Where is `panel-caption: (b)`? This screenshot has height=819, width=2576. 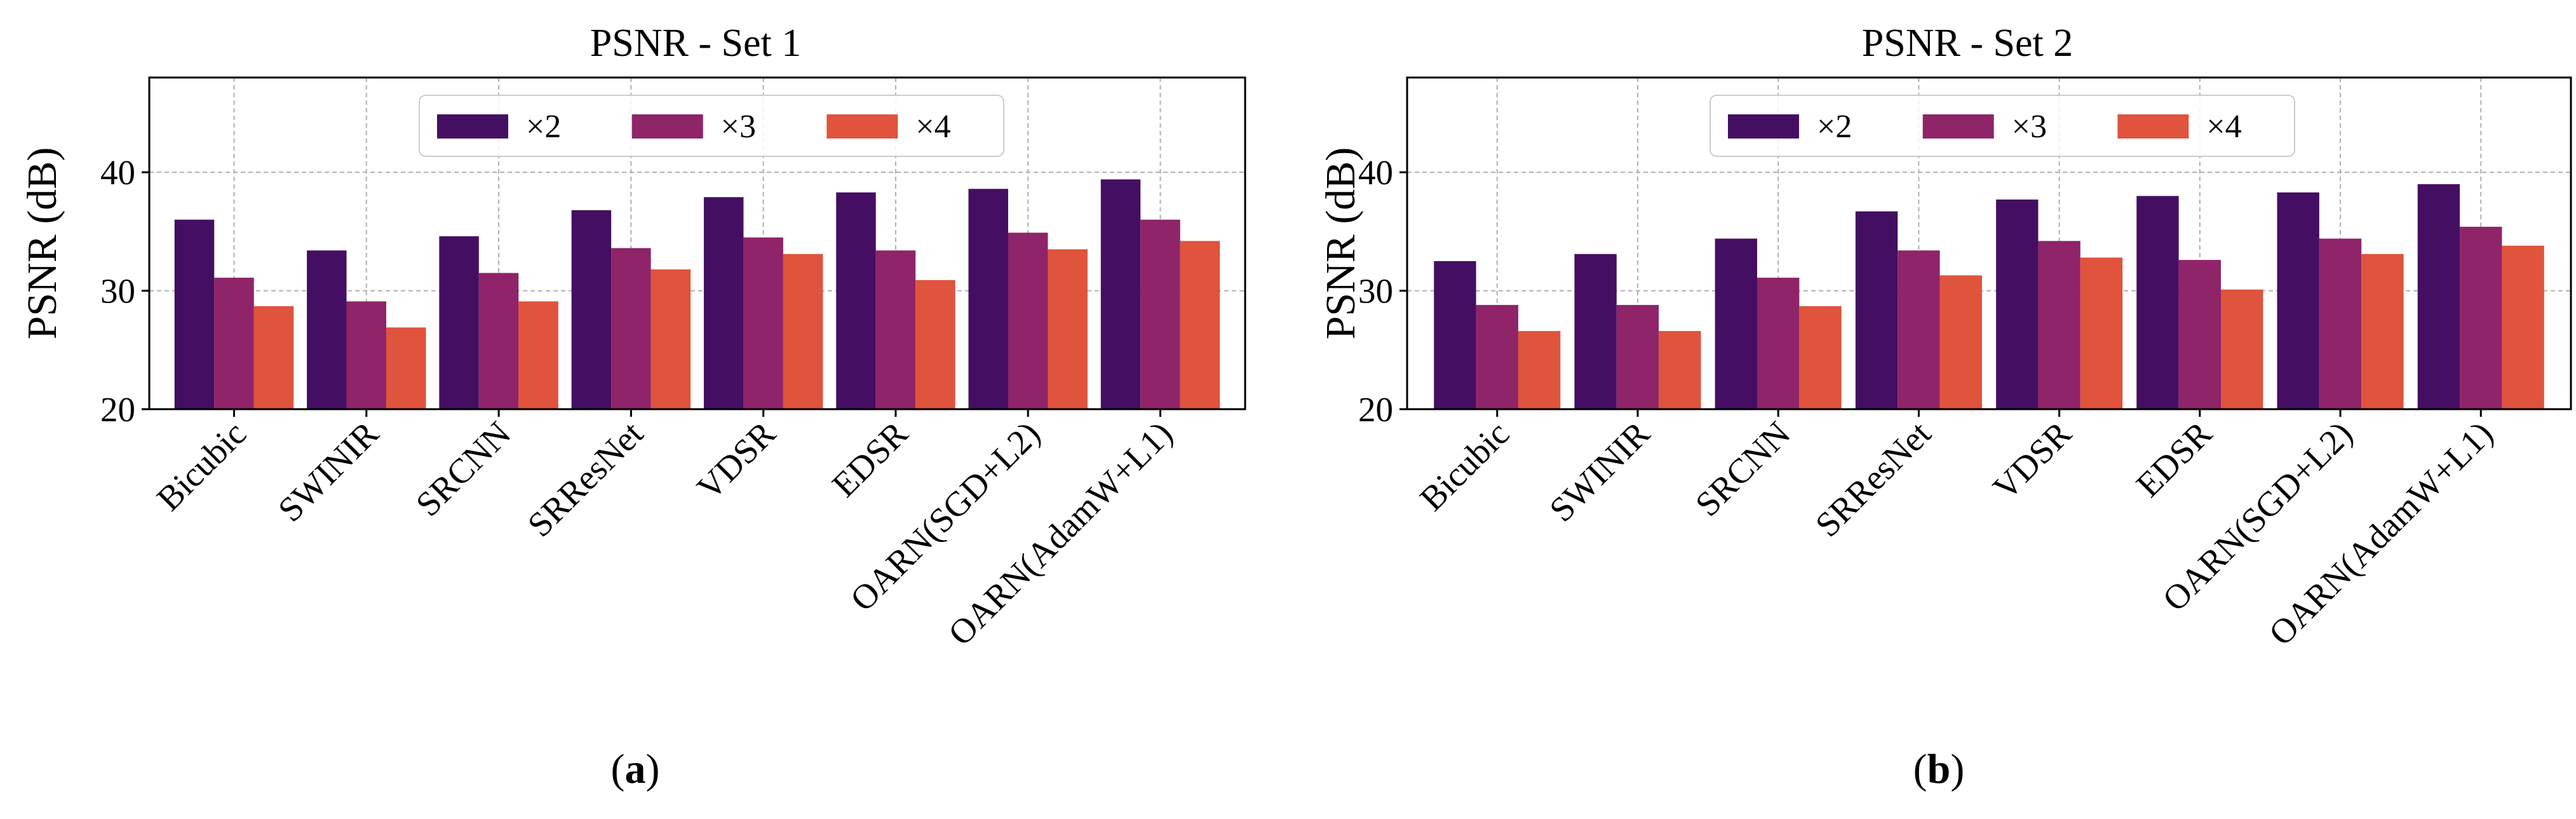 panel-caption: (b) is located at coordinates (1939, 769).